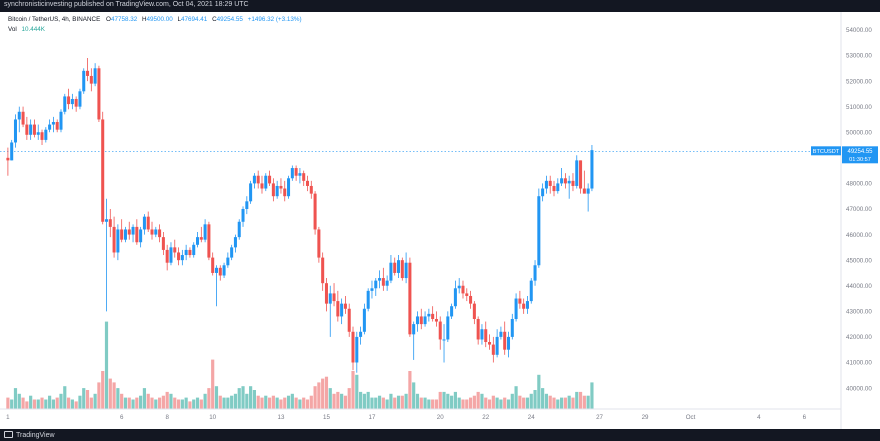  I want to click on symbol-tag, so click(826, 151).